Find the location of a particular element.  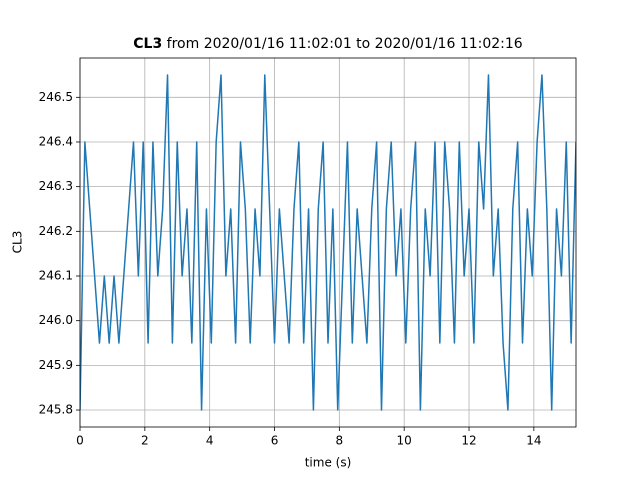

y-tick-label: 245.8 is located at coordinates (56, 410).